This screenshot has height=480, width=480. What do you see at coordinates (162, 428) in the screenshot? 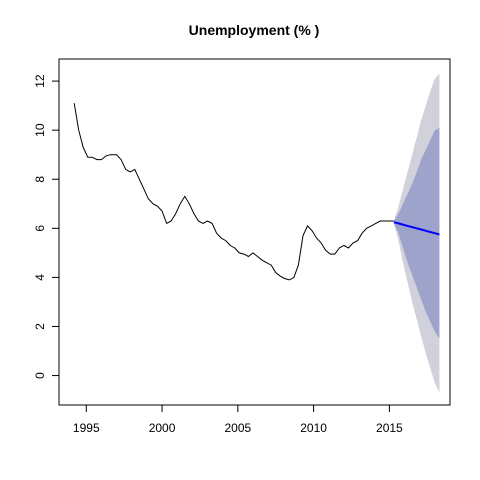
I see `x-tick-label: 2000` at bounding box center [162, 428].